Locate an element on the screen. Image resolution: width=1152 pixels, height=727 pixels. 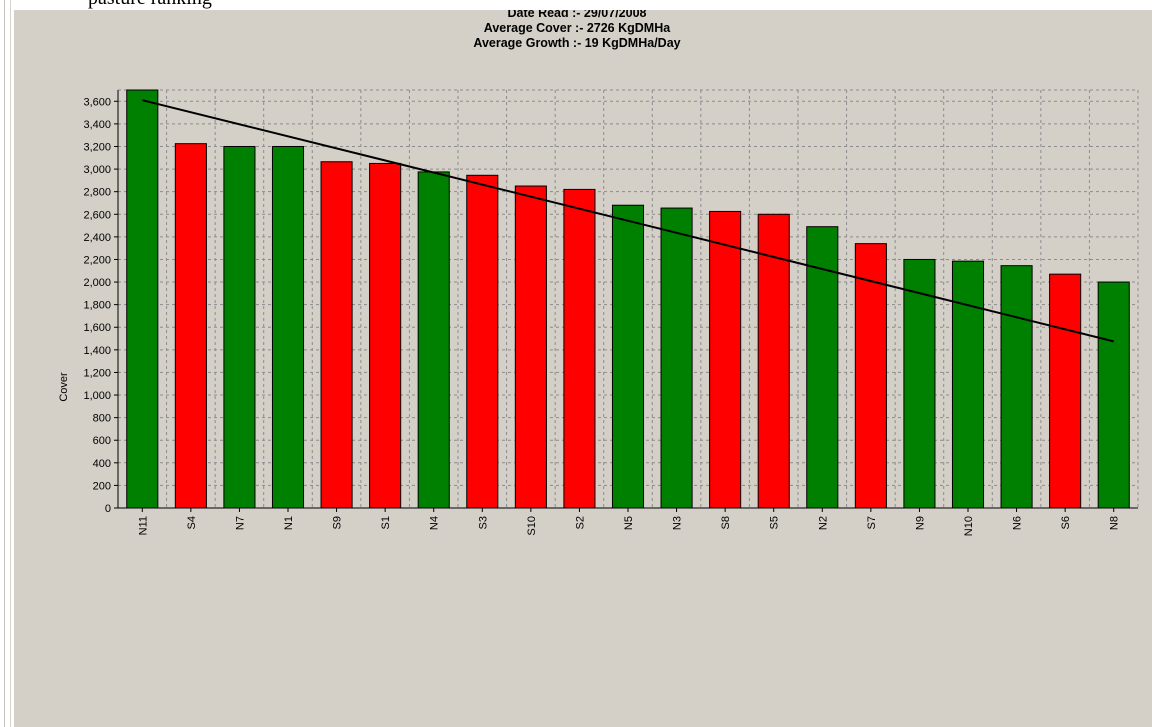
y-tick-label: 2,800 is located at coordinates (97, 193).